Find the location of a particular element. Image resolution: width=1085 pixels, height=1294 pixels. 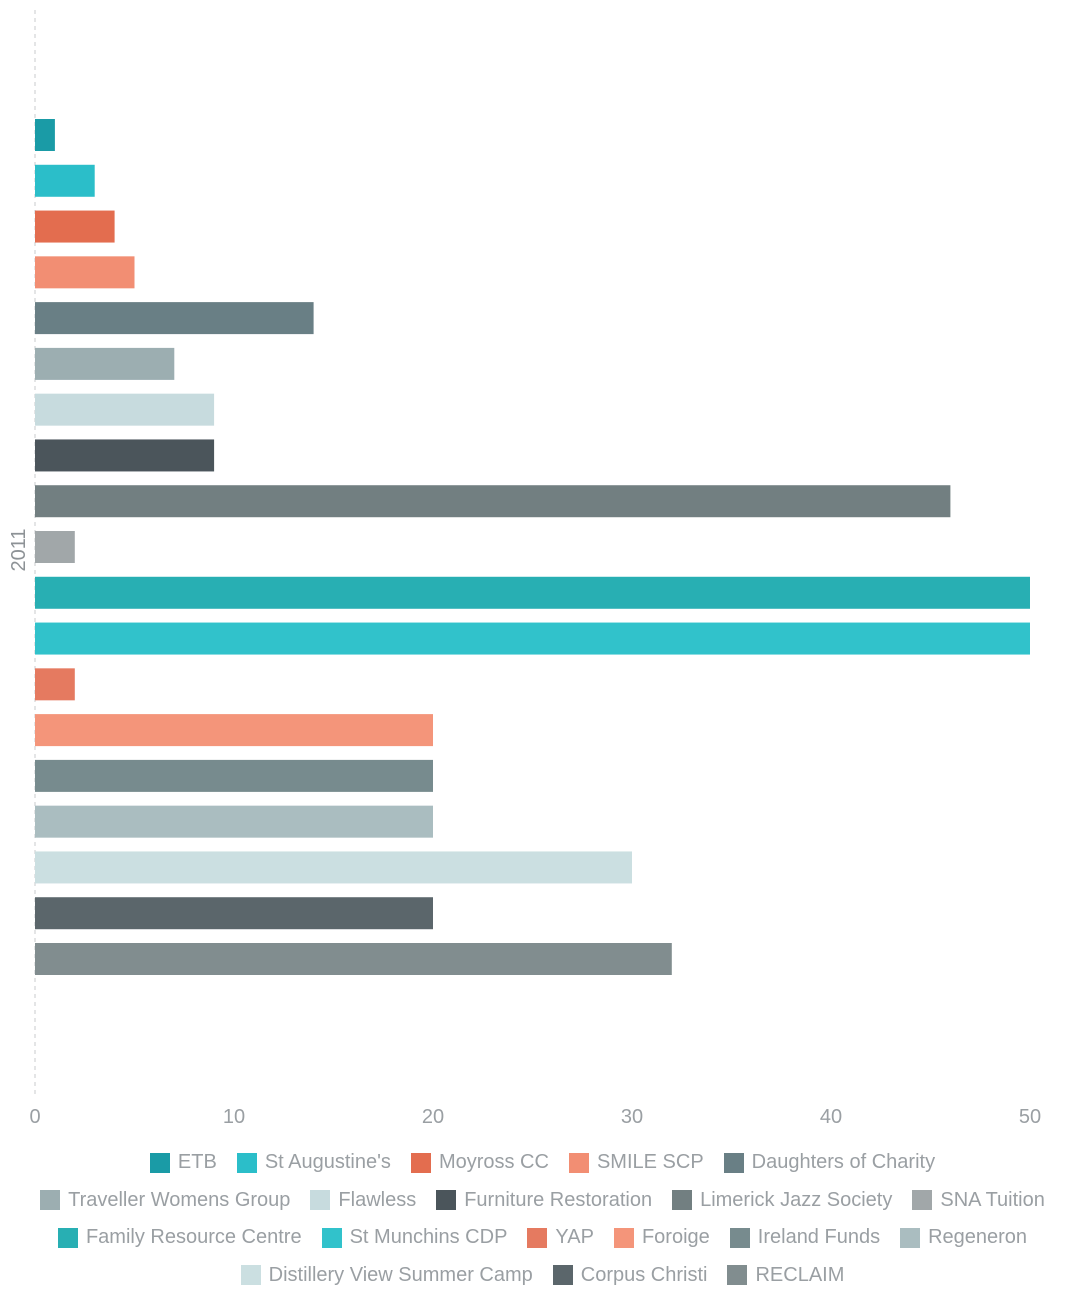

legend-label: SMILE SCP is located at coordinates (650, 1162).